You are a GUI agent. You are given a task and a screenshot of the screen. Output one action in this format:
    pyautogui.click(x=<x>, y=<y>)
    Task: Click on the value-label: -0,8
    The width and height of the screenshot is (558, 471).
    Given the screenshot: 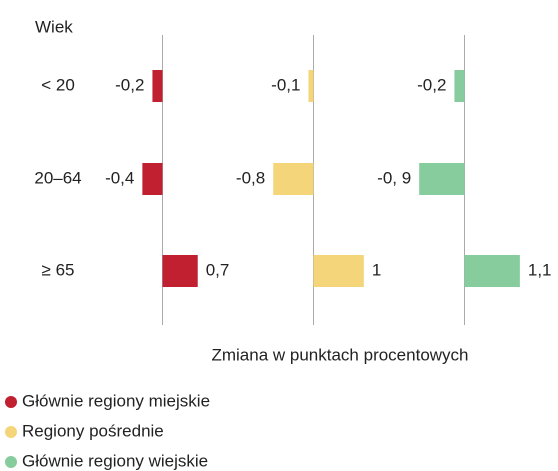 What is the action you would take?
    pyautogui.click(x=250, y=177)
    